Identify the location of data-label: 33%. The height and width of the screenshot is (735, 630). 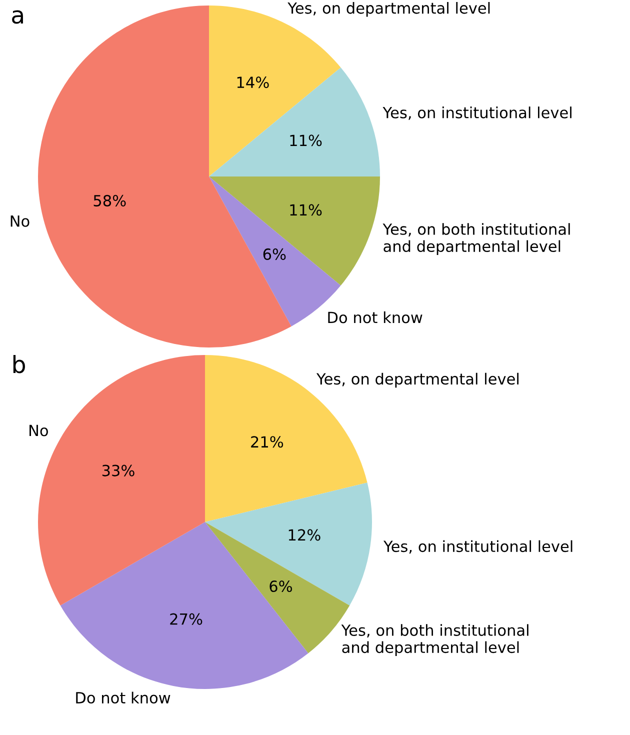
(118, 470).